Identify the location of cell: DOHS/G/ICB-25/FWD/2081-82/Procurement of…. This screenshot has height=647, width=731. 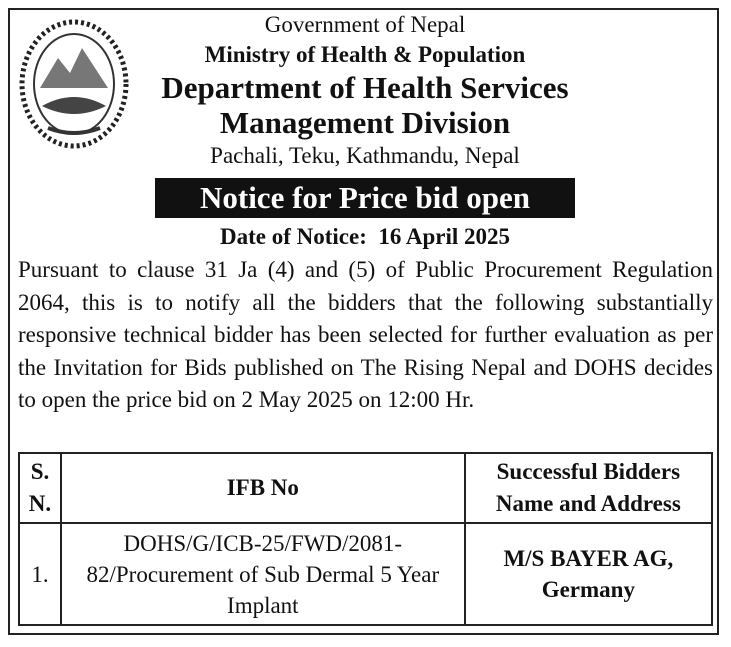
(262, 574).